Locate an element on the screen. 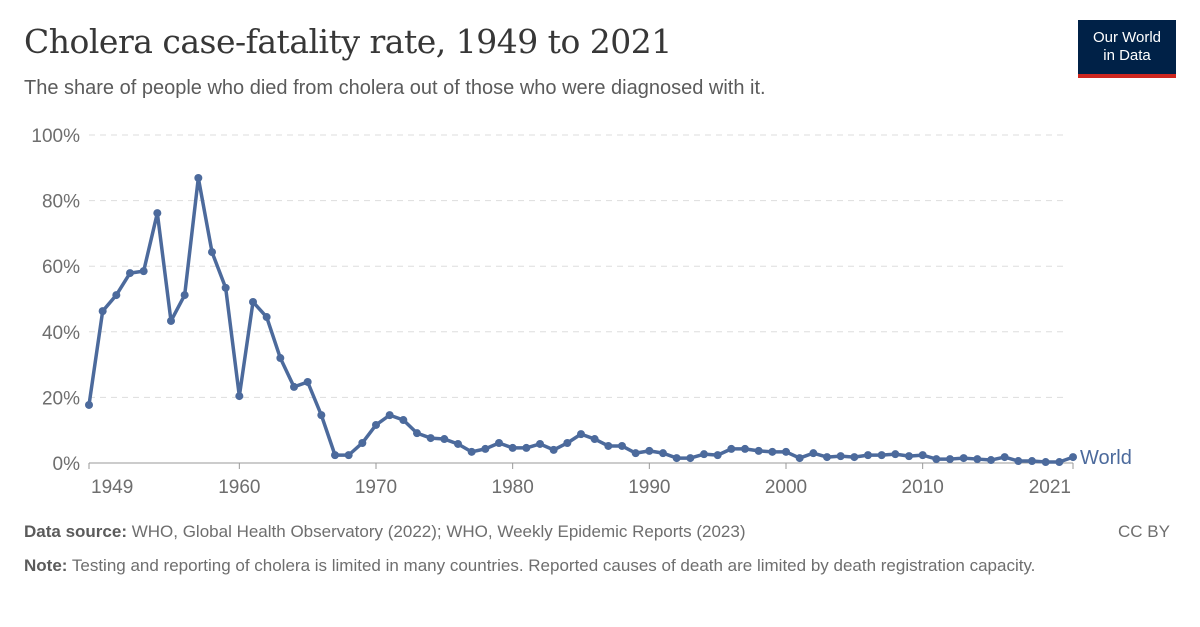 Image resolution: width=1200 pixels, height=627 pixels. y-tick-label: 80% is located at coordinates (61, 202).